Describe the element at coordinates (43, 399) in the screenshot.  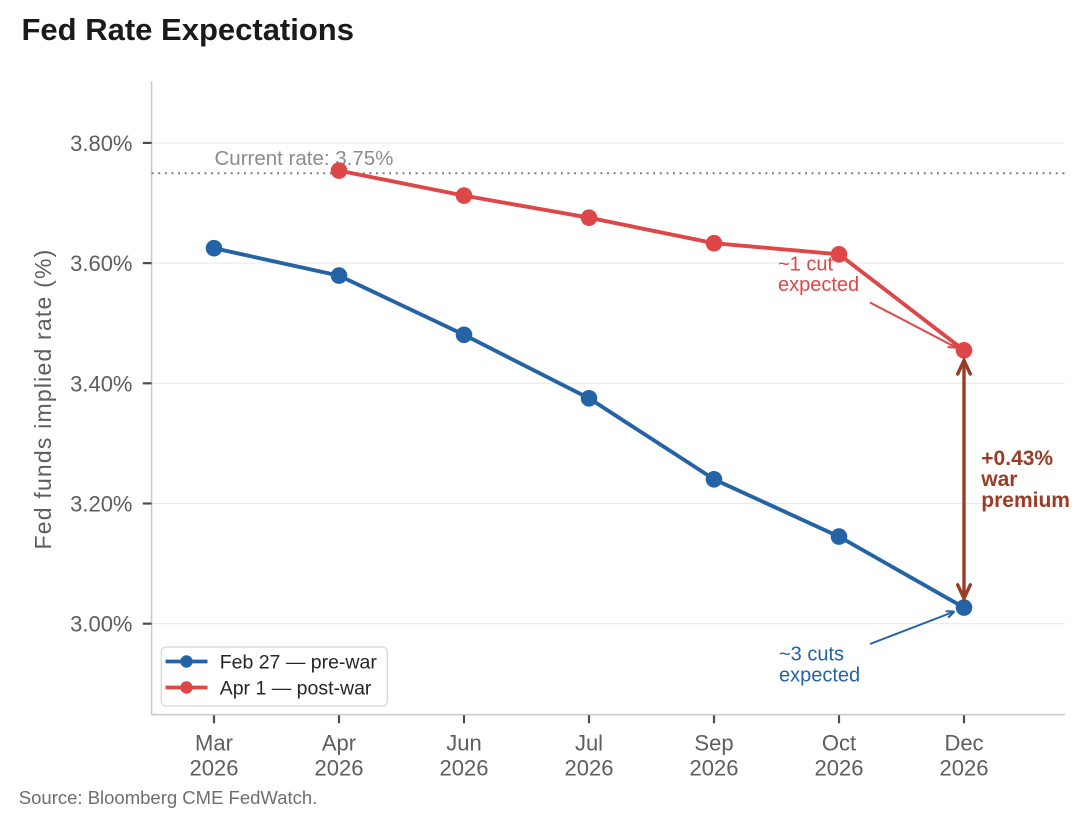
I see `svg-text: Fed funds implied rate (%)` at that location.